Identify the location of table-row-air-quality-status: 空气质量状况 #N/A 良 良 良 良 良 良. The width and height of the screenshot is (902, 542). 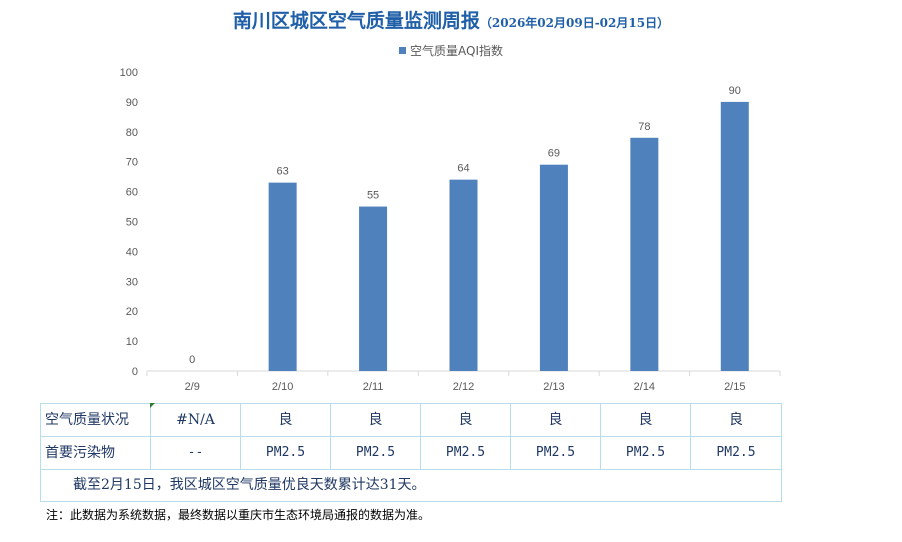
(411, 420).